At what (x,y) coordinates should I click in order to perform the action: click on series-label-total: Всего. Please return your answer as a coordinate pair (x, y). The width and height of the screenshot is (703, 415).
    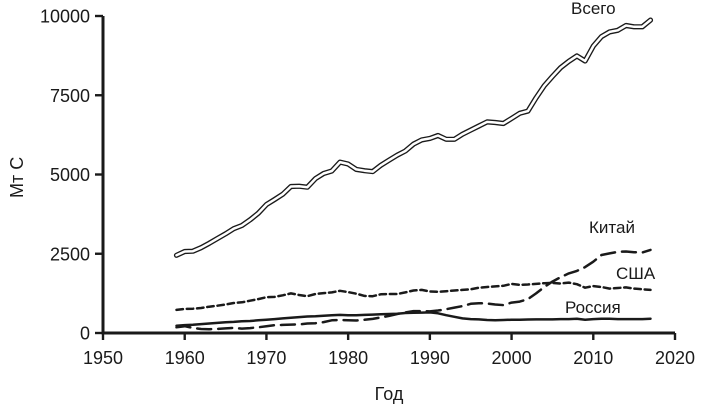
    Looking at the image, I should click on (593, 9).